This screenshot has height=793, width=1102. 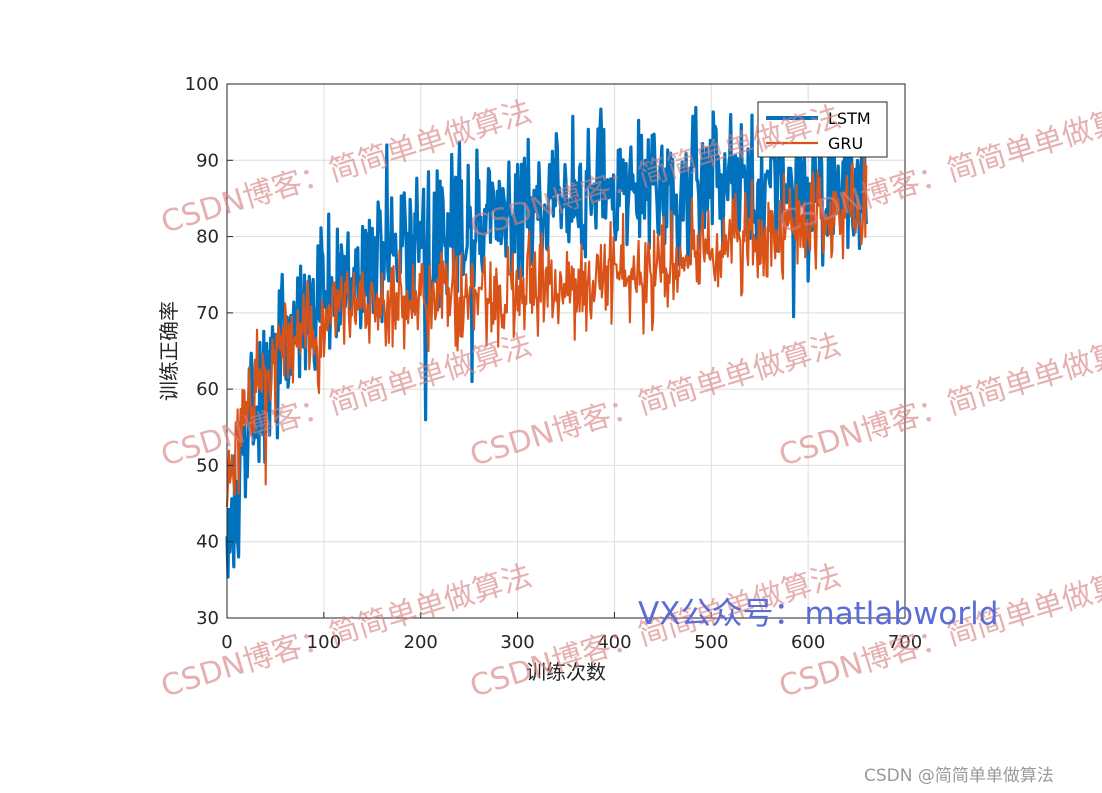 I want to click on y-tick-label: 50, so click(x=207, y=465).